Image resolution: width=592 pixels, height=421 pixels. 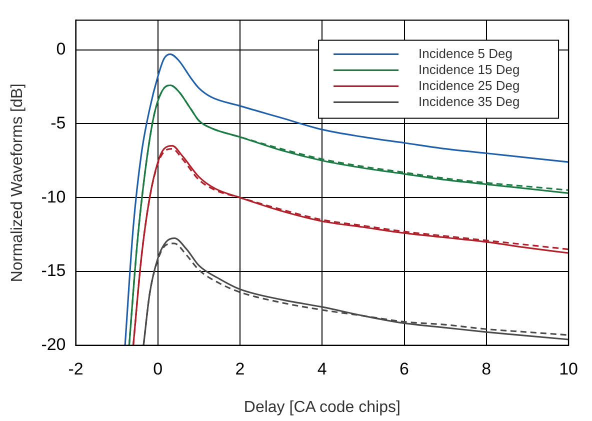 I want to click on legend-label: Incidence 35 Deg, so click(x=469, y=101).